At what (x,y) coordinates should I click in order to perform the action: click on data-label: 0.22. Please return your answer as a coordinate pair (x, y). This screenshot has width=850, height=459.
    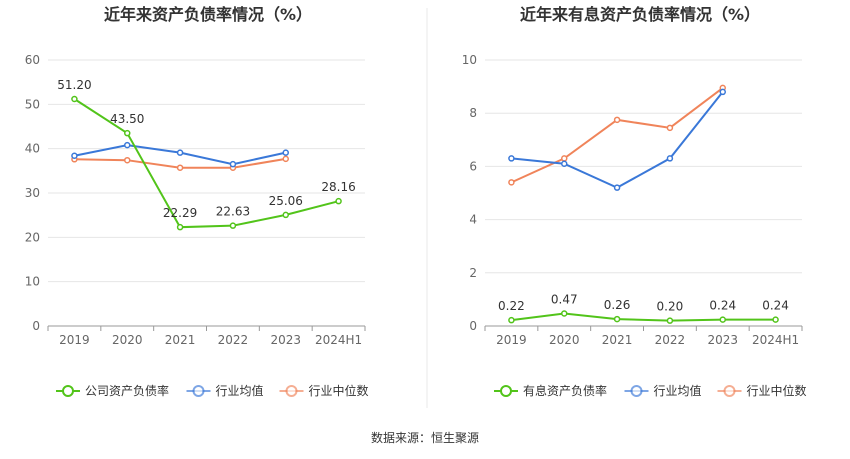
    Looking at the image, I should click on (511, 306).